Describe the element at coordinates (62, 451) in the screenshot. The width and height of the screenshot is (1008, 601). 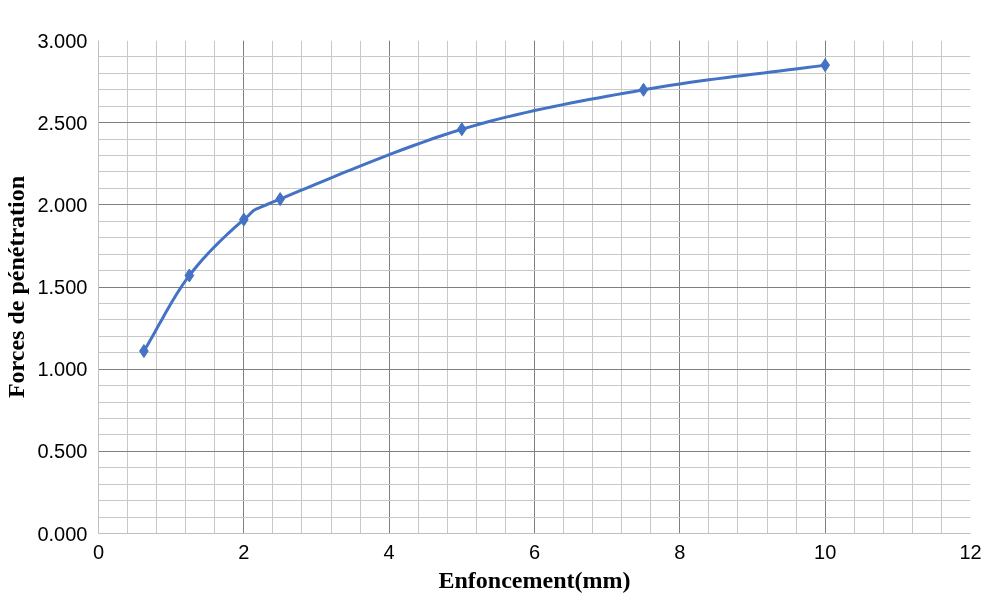
I see `y-tick-label: 0.500` at that location.